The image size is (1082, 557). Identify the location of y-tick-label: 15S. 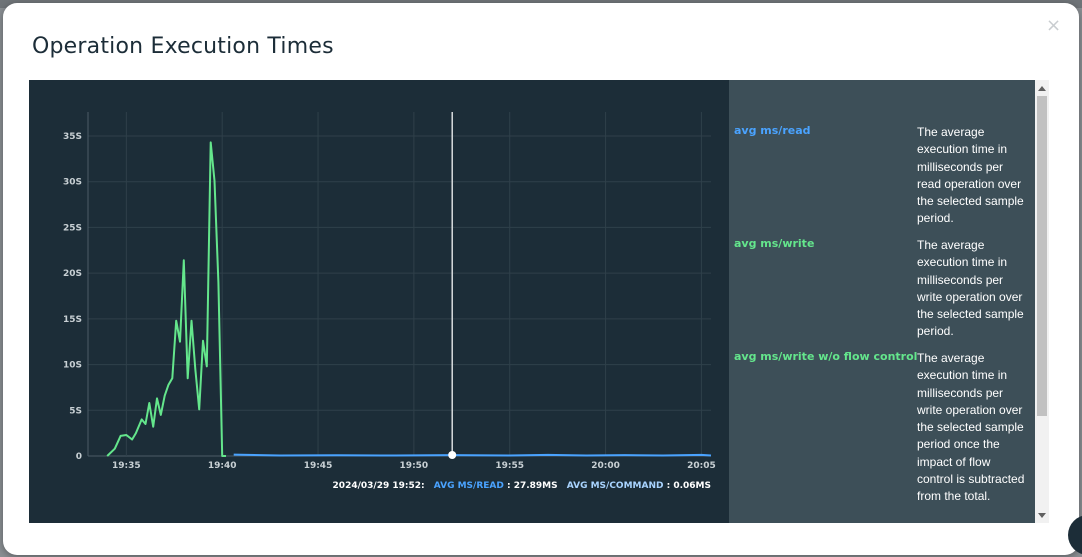
(72, 320).